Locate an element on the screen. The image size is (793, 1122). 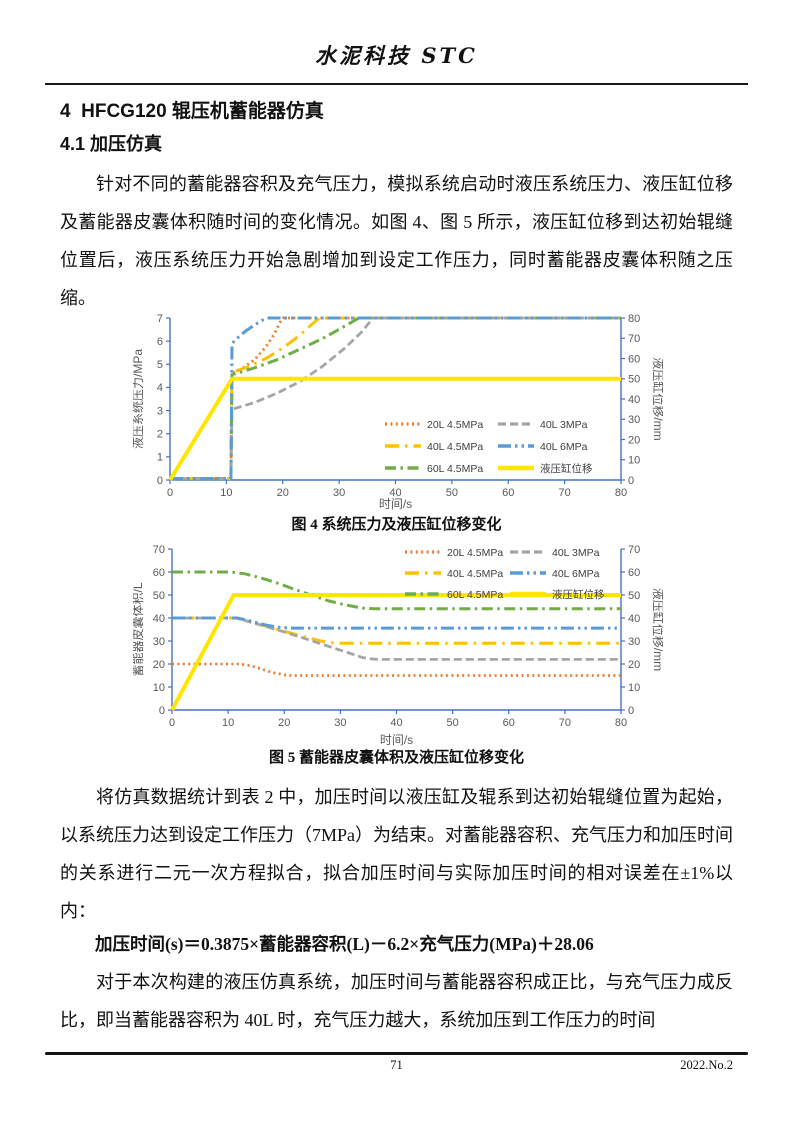
section-heading: 4 HFCG120 辊压机蓄能器仿真 is located at coordinates (192, 111).